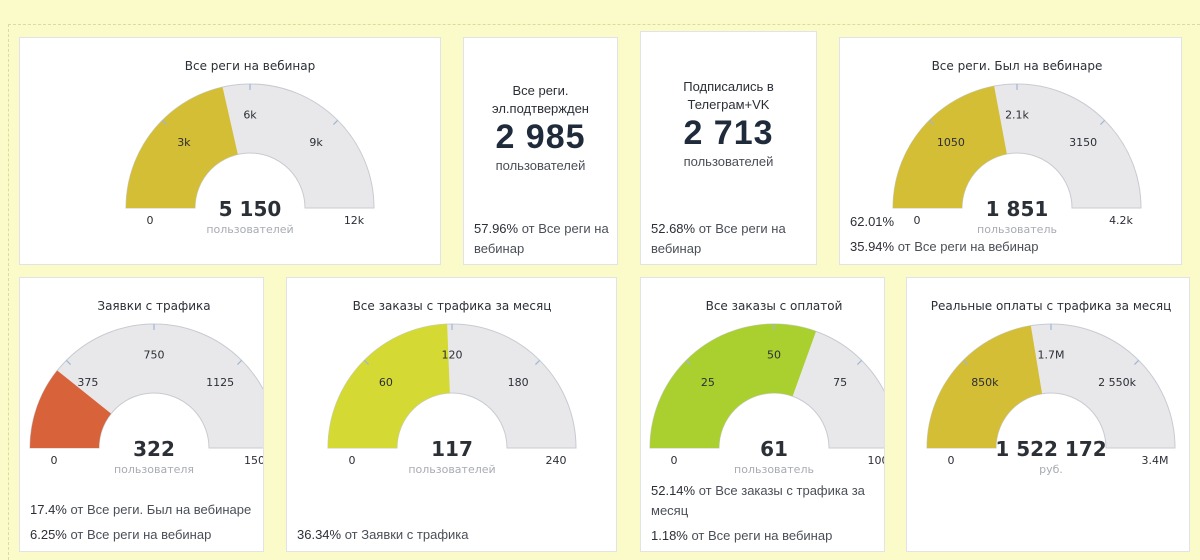  I want to click on gauge-value: 1 851, so click(1017, 209).